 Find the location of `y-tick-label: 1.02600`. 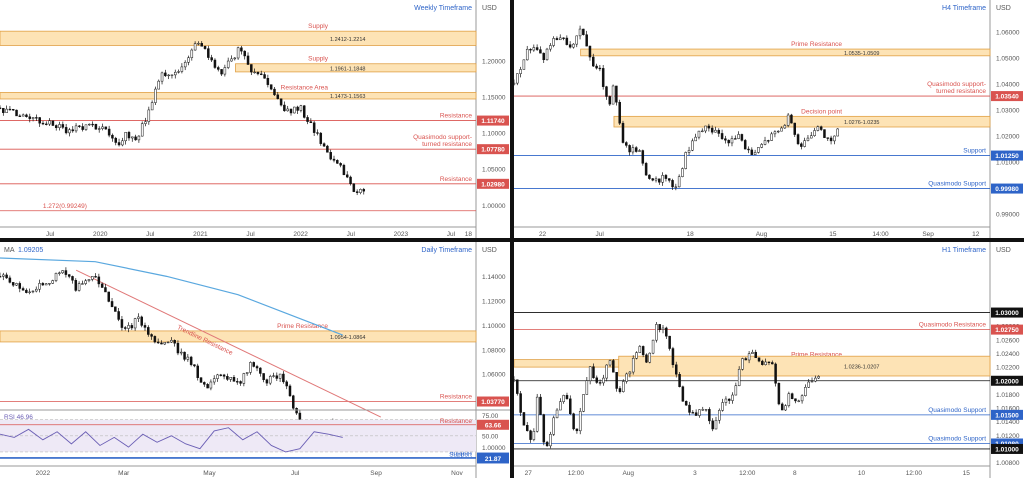

y-tick-label: 1.02600 is located at coordinates (1008, 340).